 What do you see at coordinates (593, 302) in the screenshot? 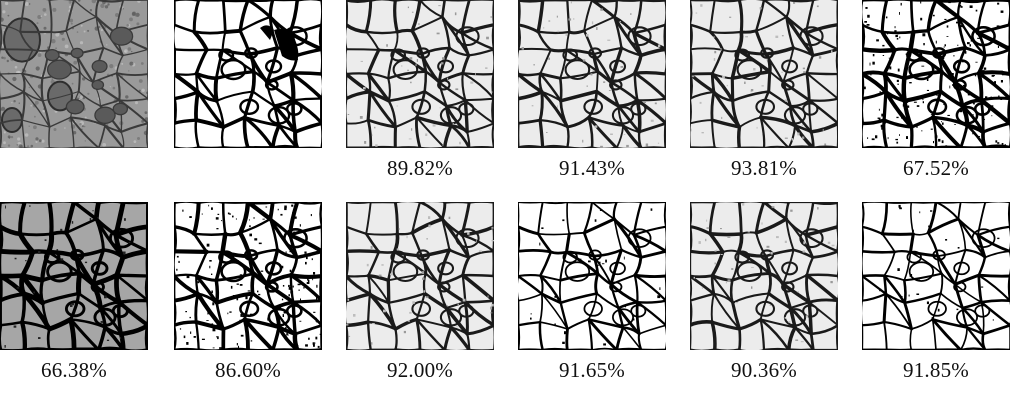
I see `panel-result-8: 91.65%` at bounding box center [593, 302].